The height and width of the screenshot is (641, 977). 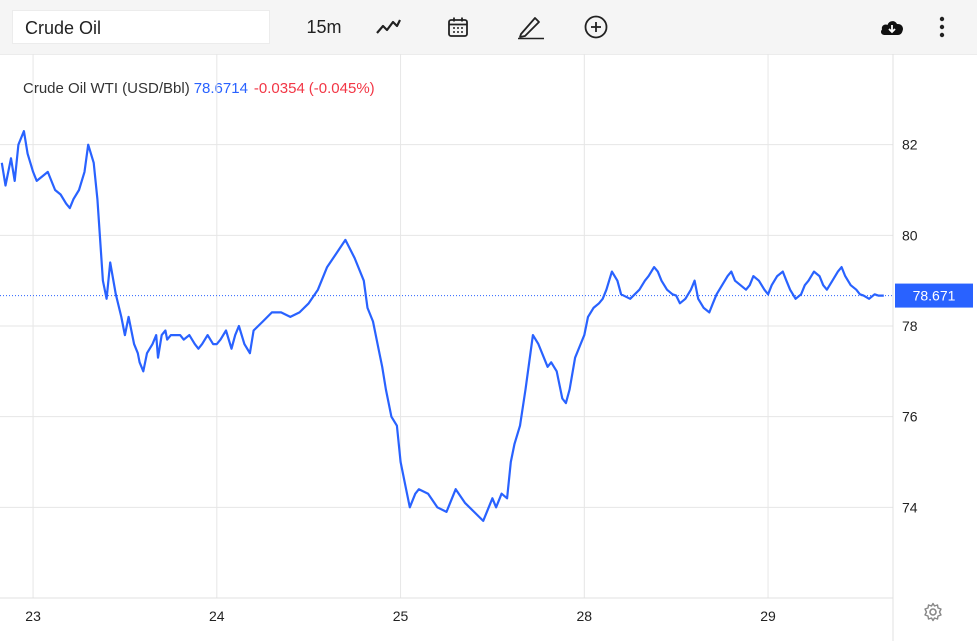 I want to click on line-chart-icon, so click(x=388, y=27).